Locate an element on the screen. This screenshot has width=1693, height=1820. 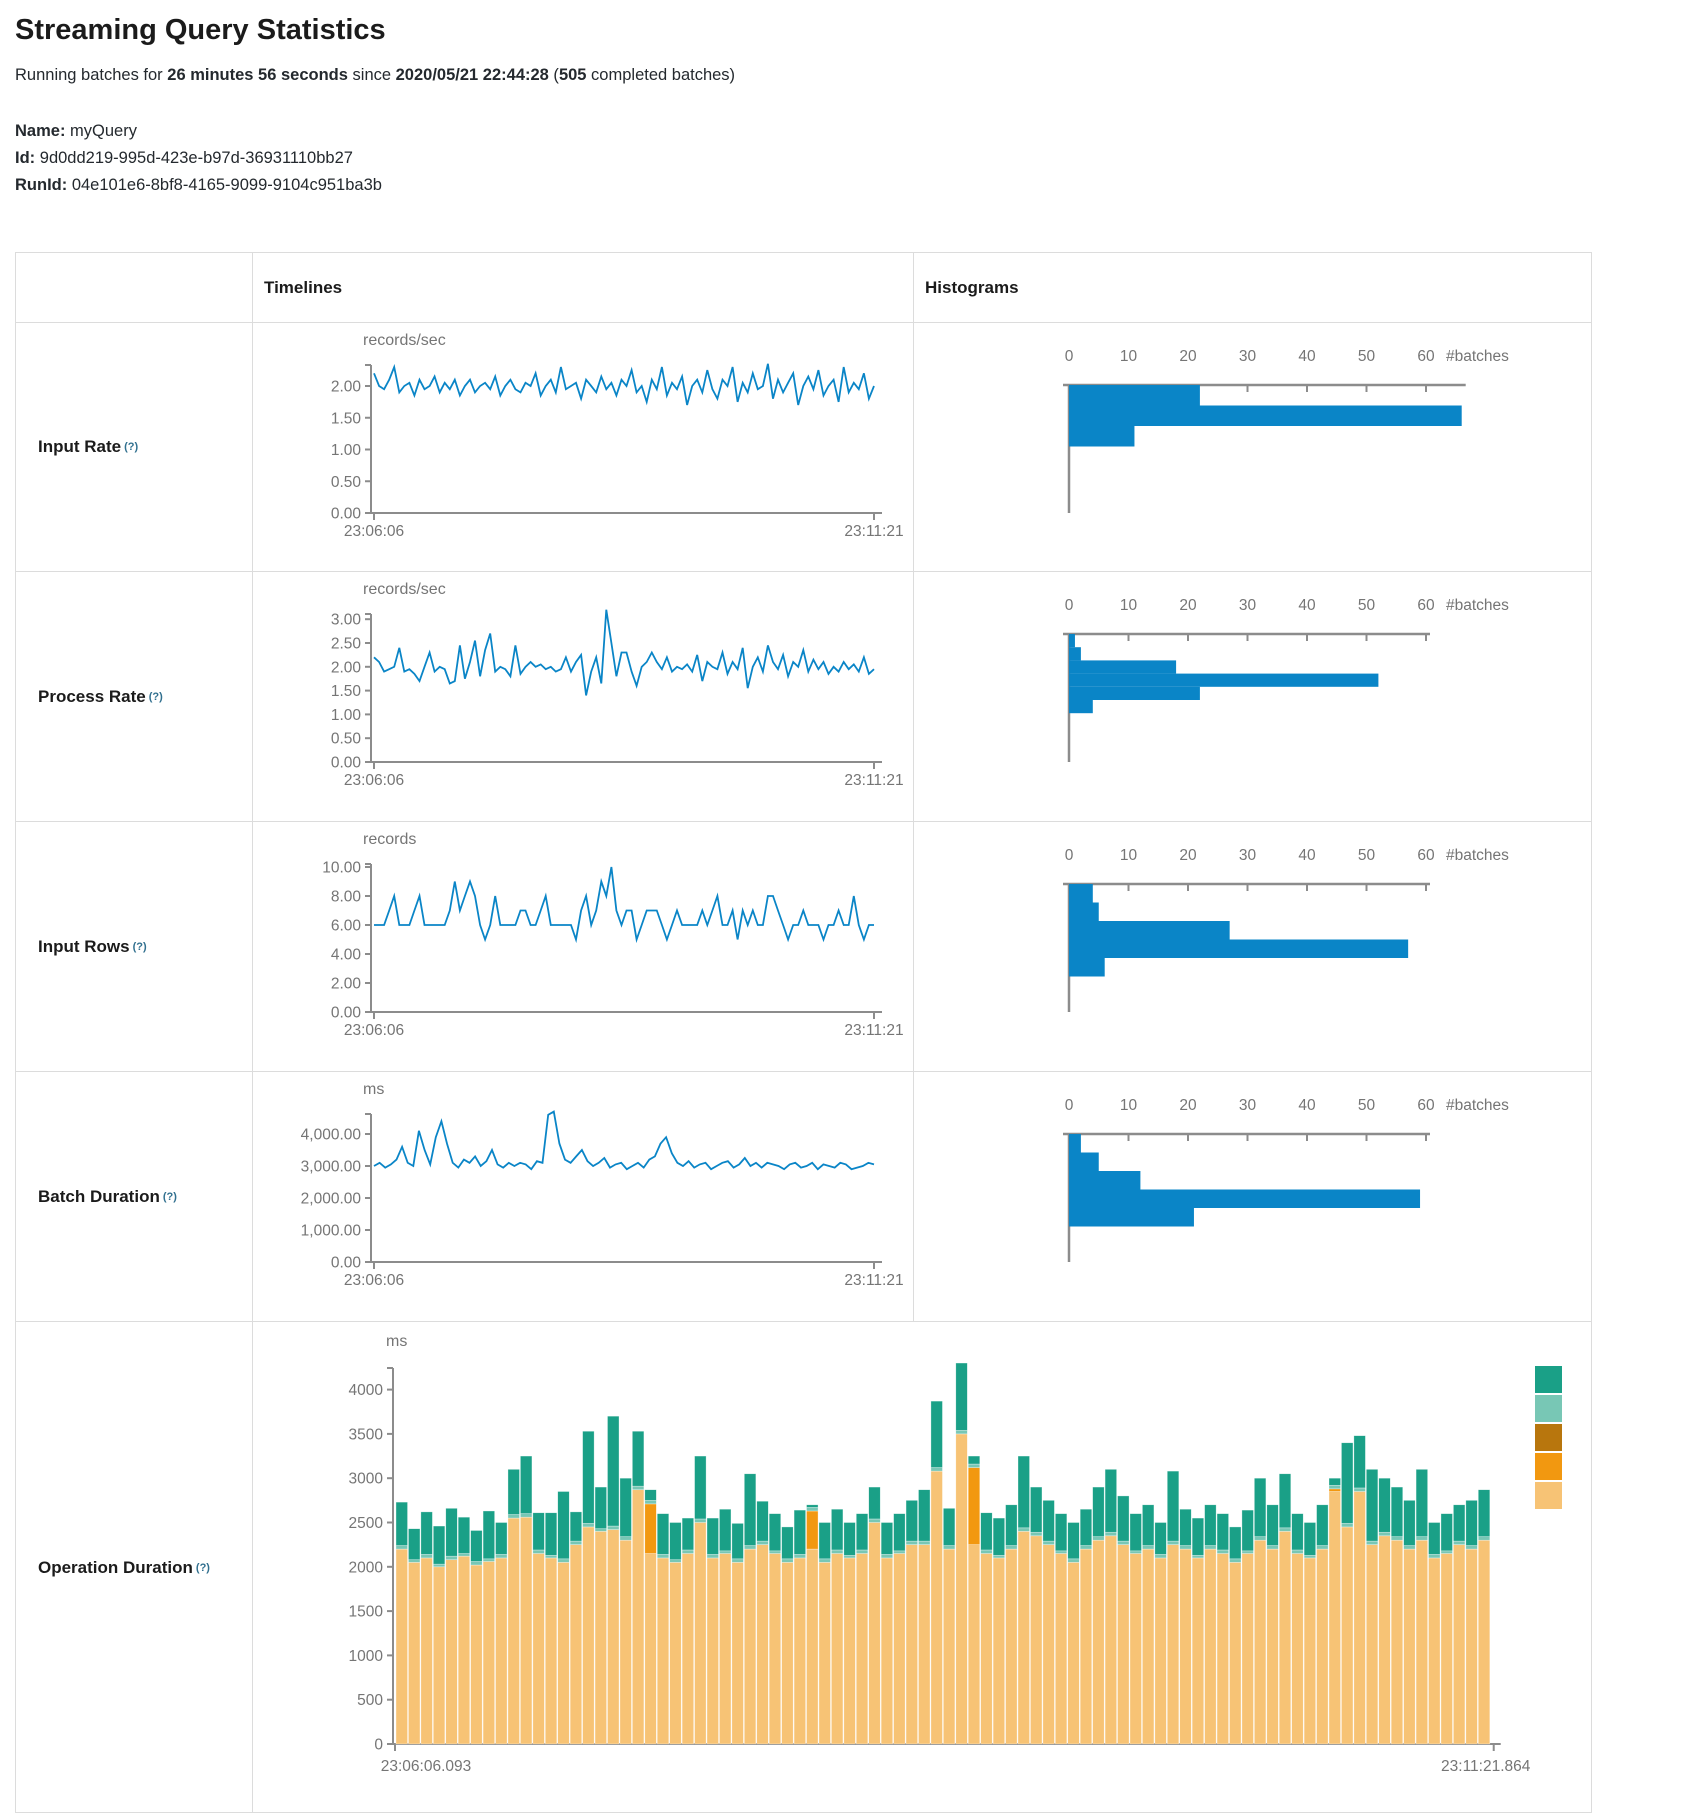
row-label-input-rate: Input Rate (?) is located at coordinates (133, 446).